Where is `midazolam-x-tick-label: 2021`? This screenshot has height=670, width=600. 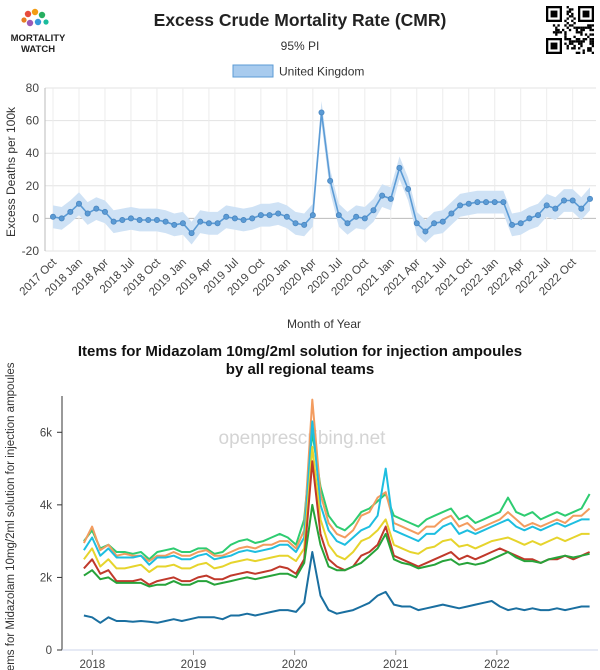 midazolam-x-tick-label: 2021 is located at coordinates (396, 664).